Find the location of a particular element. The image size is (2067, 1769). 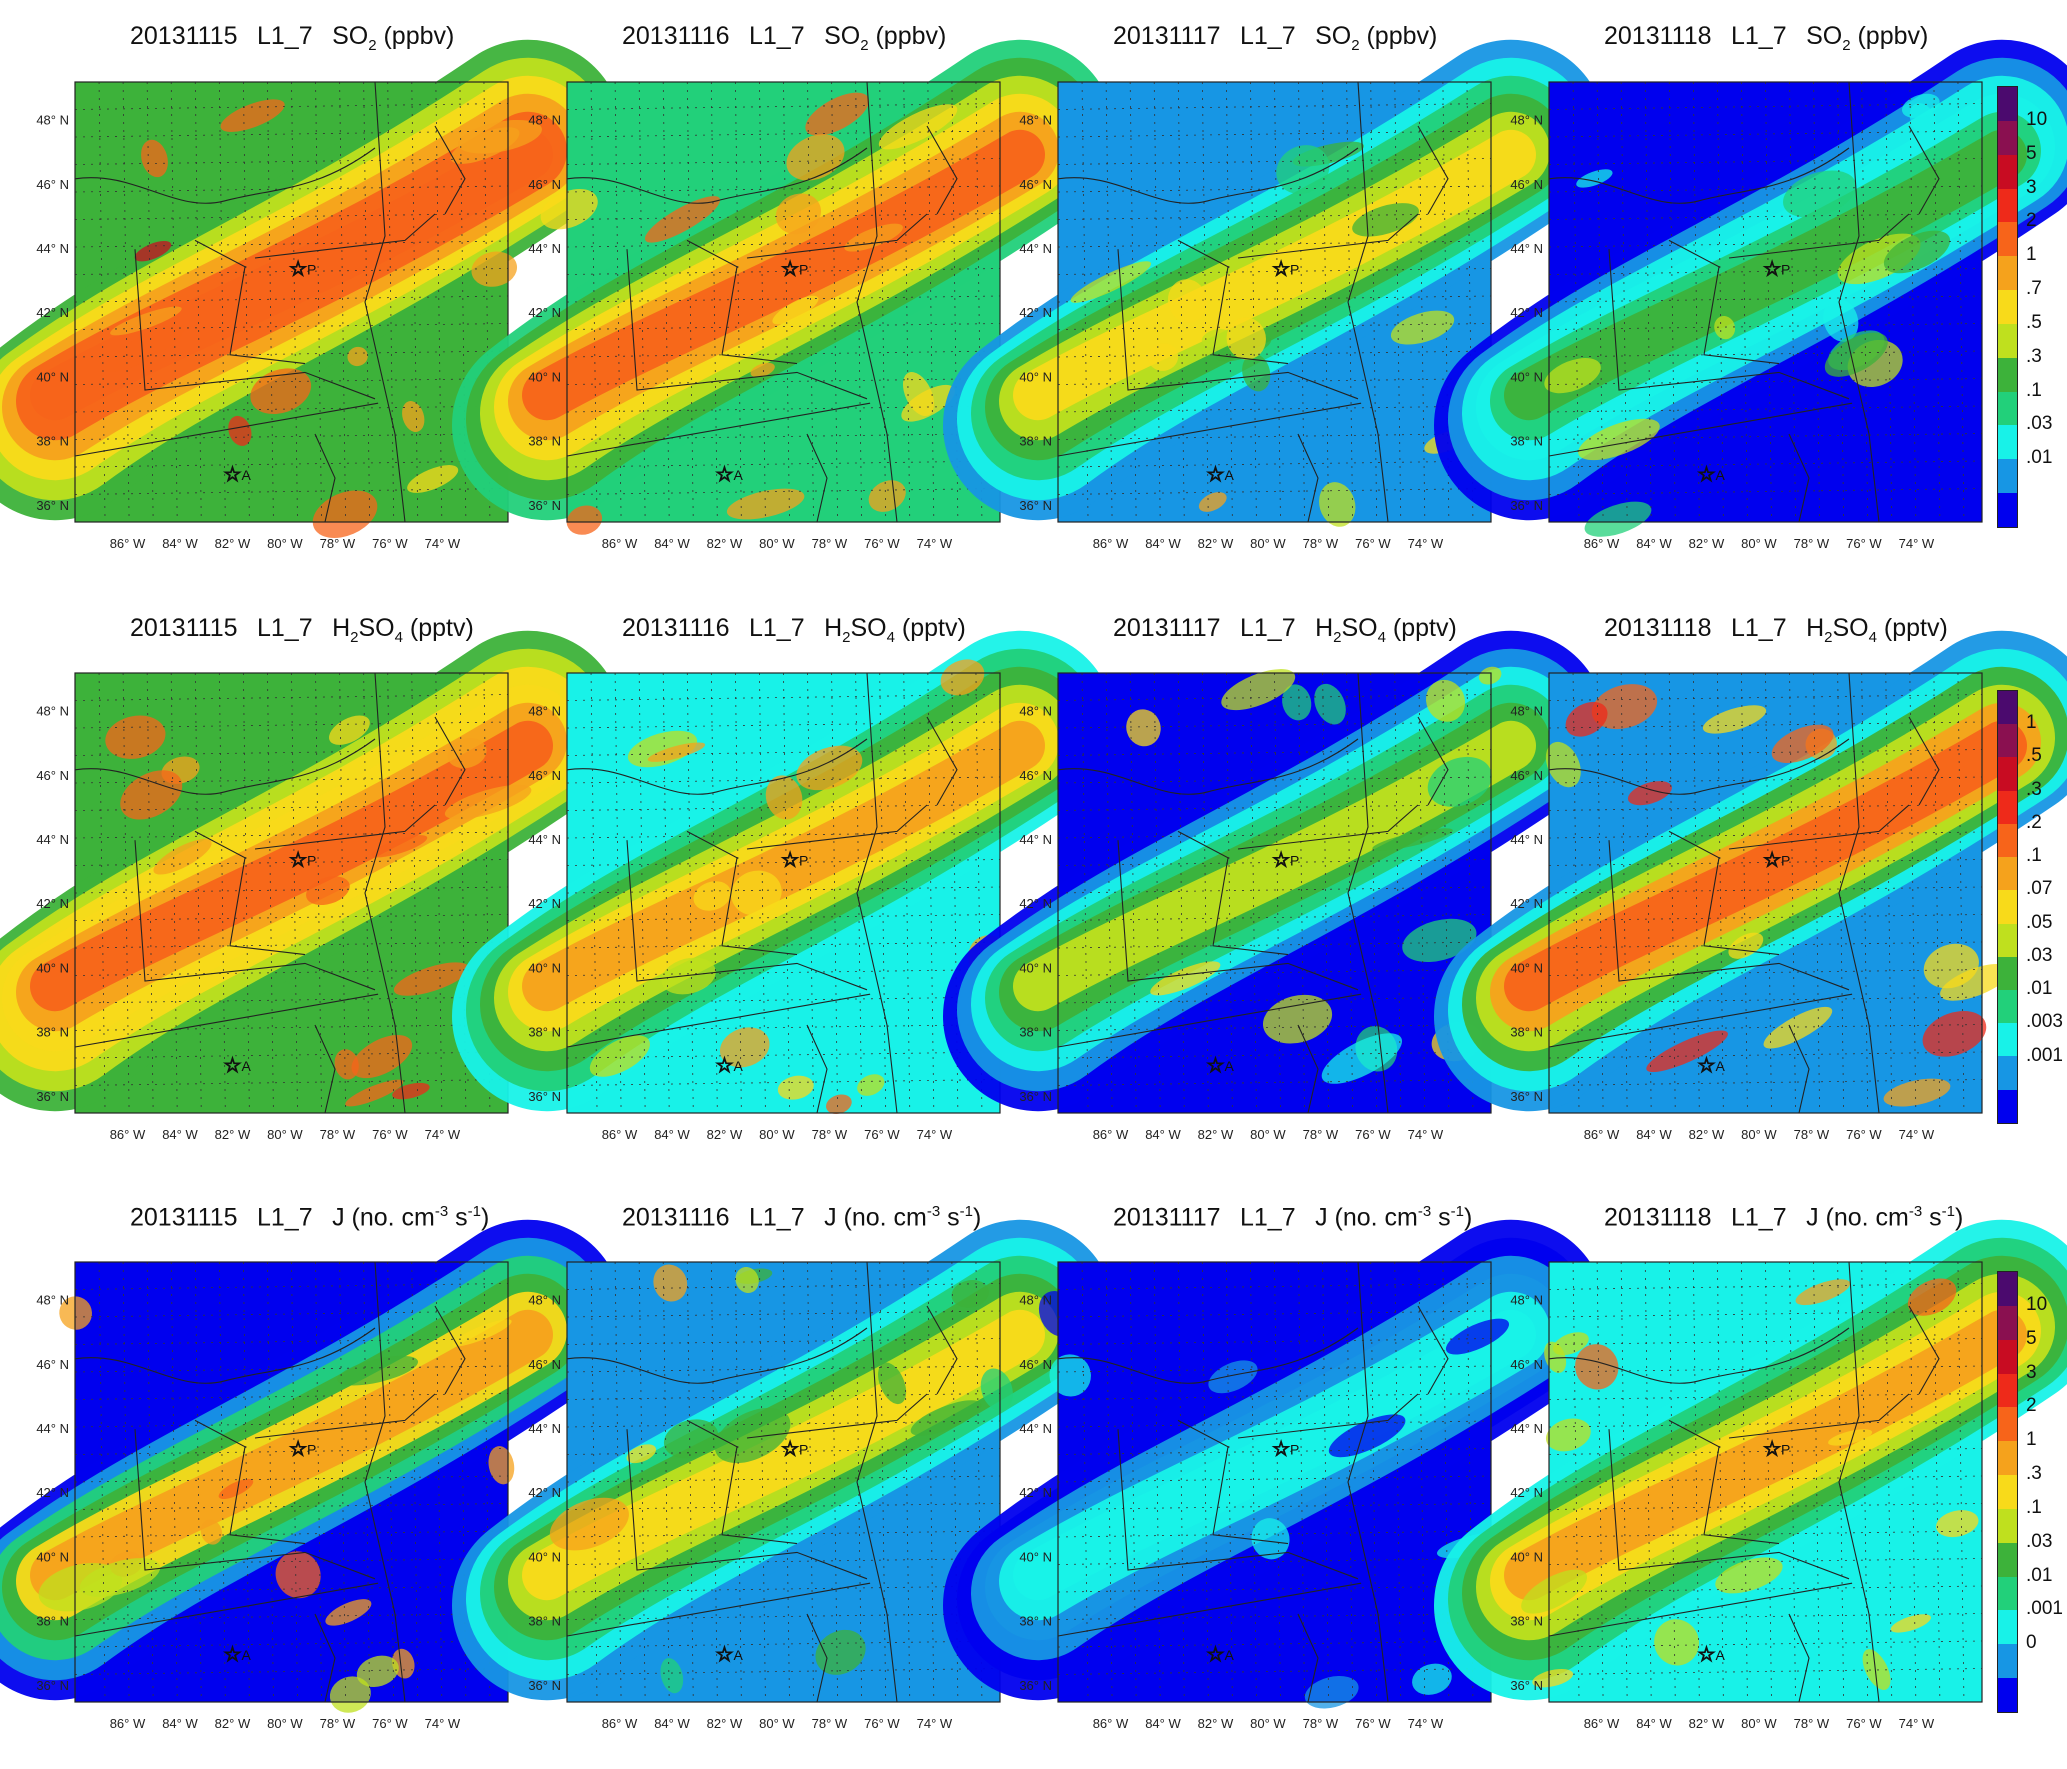

colorbar-label: .03 is located at coordinates (2039, 424).